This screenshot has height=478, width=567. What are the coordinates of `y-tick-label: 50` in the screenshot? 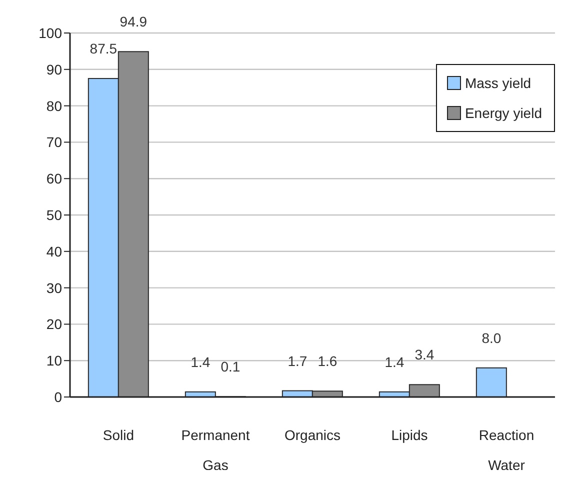 It's located at (54, 214).